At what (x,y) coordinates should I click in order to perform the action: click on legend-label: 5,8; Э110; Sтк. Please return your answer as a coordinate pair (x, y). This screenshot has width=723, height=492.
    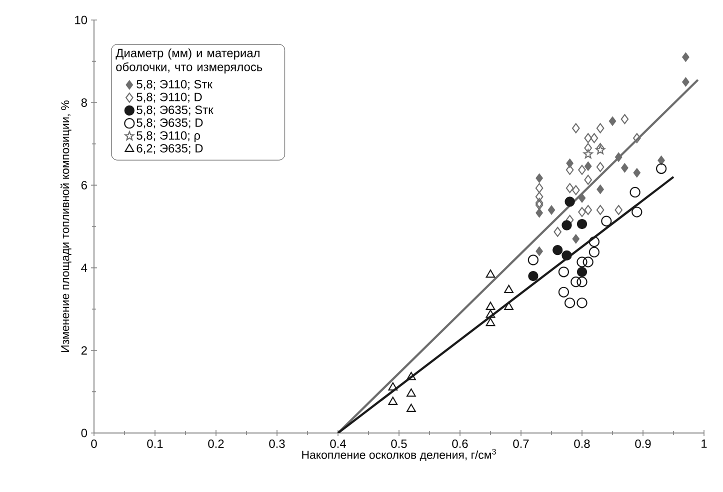
    Looking at the image, I should click on (174, 85).